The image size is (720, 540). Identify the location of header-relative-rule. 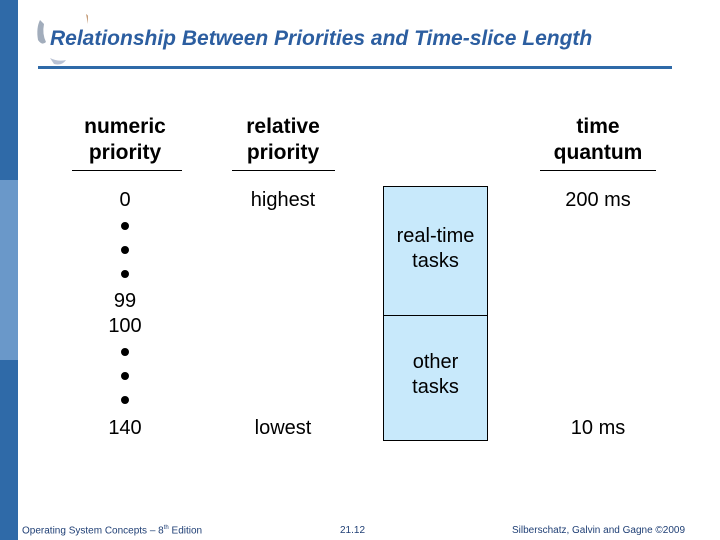
(283, 170).